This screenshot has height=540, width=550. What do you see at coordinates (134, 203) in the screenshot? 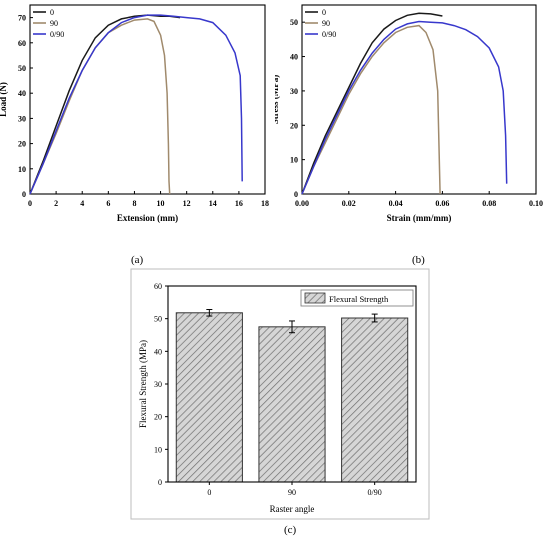
I see `x-tick-label: 8` at bounding box center [134, 203].